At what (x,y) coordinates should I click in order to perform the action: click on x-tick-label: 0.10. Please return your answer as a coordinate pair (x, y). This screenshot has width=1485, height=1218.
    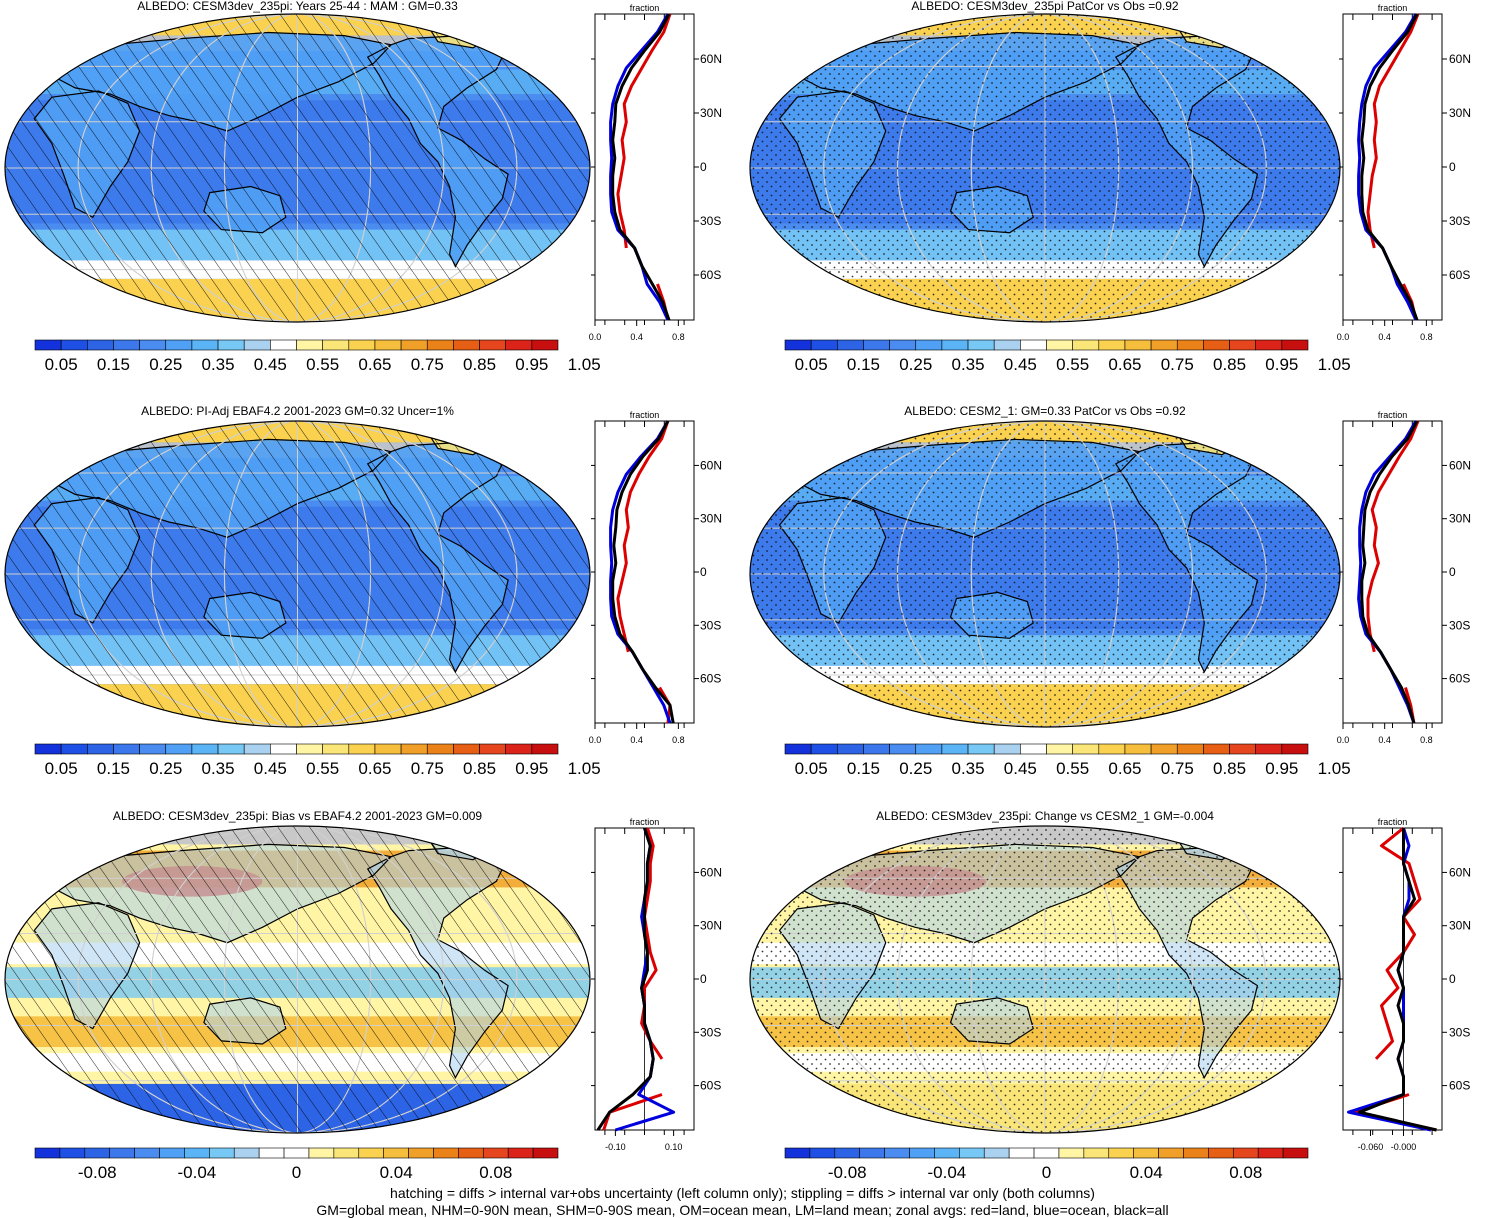
    Looking at the image, I should click on (674, 1147).